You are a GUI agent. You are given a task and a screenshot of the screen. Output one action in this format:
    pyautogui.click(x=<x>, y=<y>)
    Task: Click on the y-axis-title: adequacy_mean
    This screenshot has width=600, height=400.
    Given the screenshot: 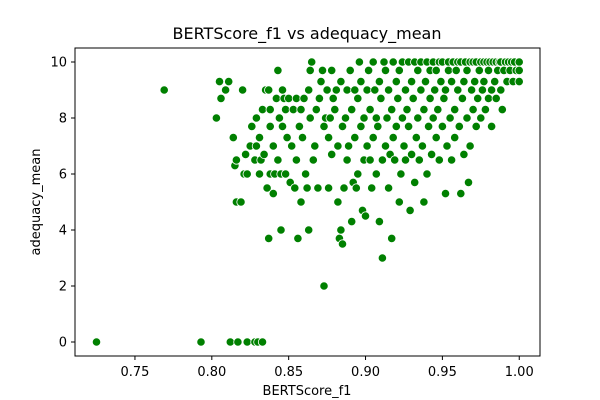 What is the action you would take?
    pyautogui.click(x=36, y=202)
    